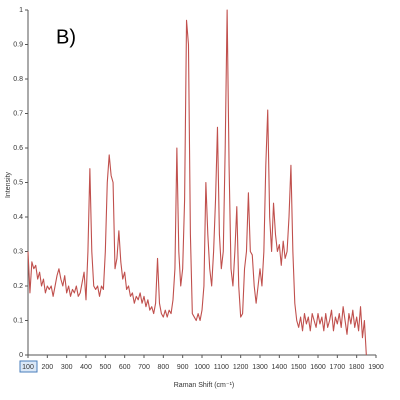  What do you see at coordinates (280, 367) in the screenshot?
I see `x-tick-label: 1400` at bounding box center [280, 367].